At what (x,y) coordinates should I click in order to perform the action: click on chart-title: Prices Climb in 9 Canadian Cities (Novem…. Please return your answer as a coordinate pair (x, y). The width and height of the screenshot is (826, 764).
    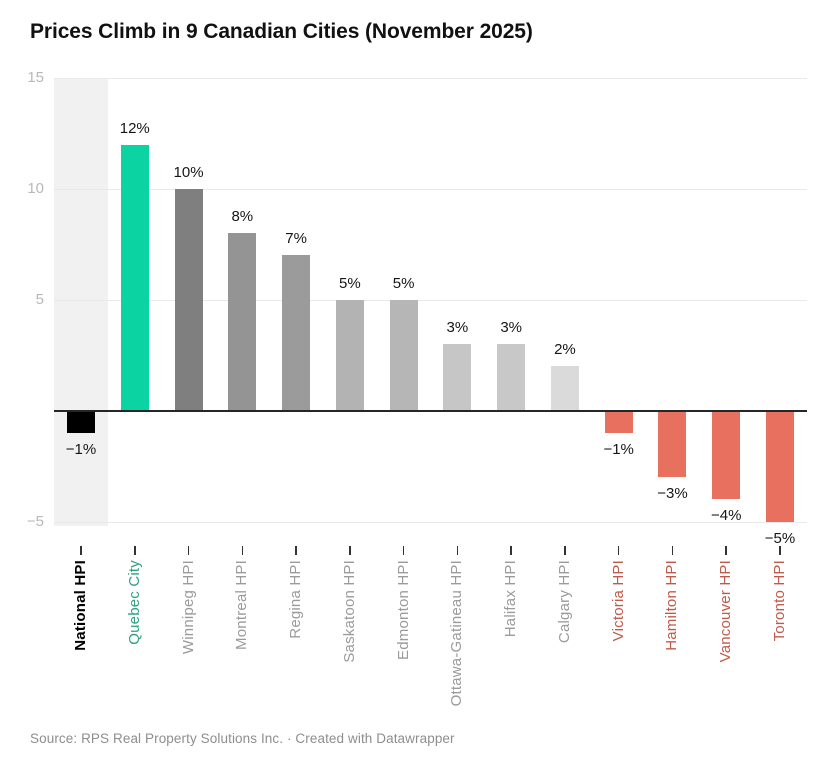
    Looking at the image, I should click on (281, 31).